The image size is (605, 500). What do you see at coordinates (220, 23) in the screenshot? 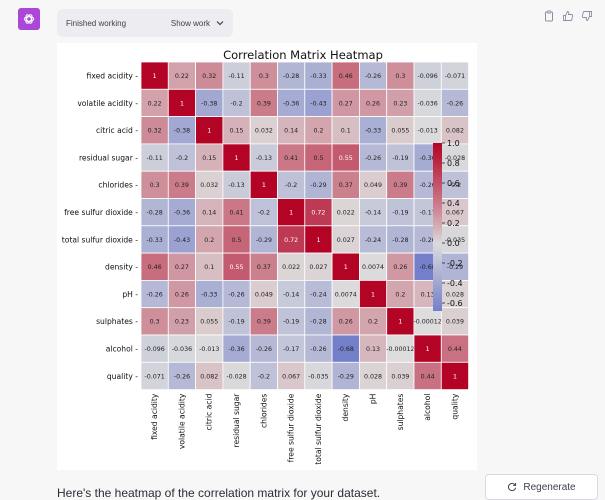
I see `chevron-down-icon` at bounding box center [220, 23].